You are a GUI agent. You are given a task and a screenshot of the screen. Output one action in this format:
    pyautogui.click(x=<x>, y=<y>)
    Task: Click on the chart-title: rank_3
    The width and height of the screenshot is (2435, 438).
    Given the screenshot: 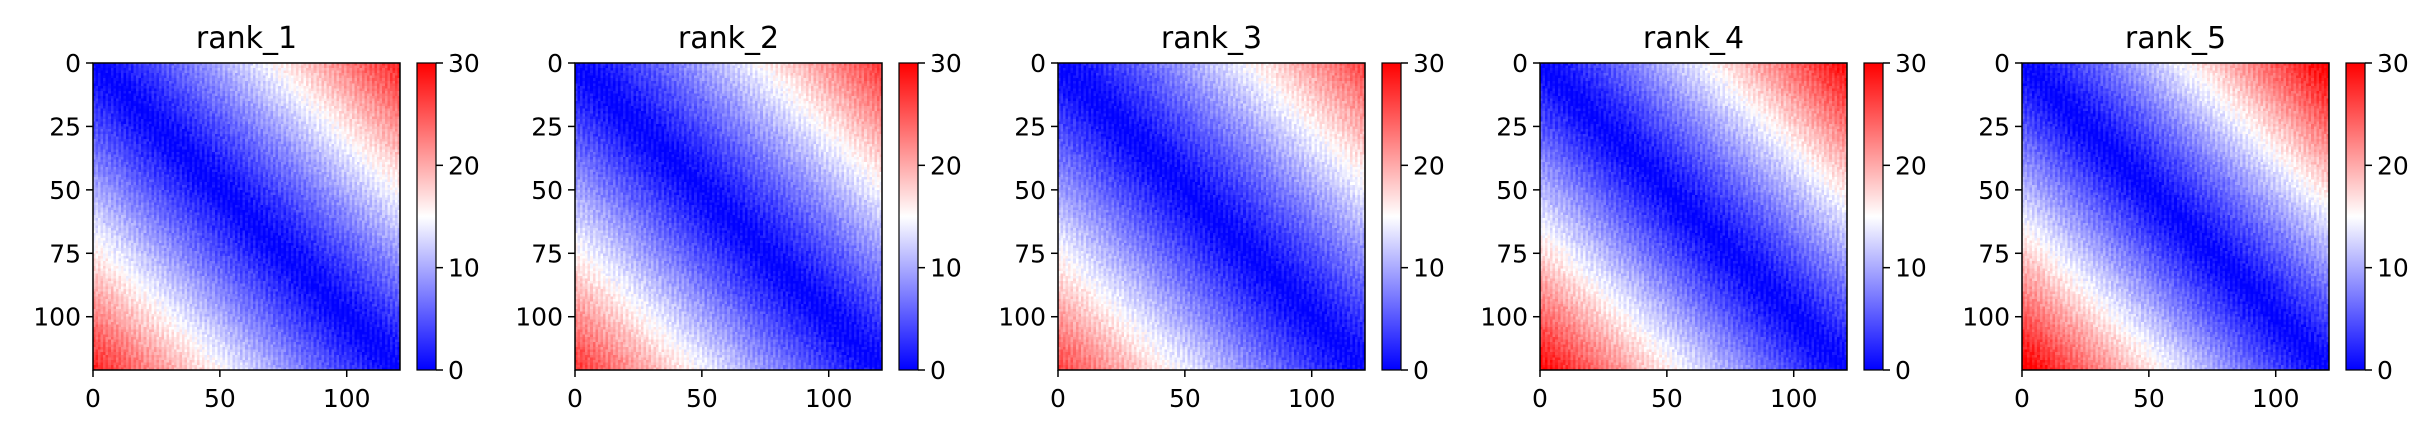 What is the action you would take?
    pyautogui.click(x=1211, y=38)
    